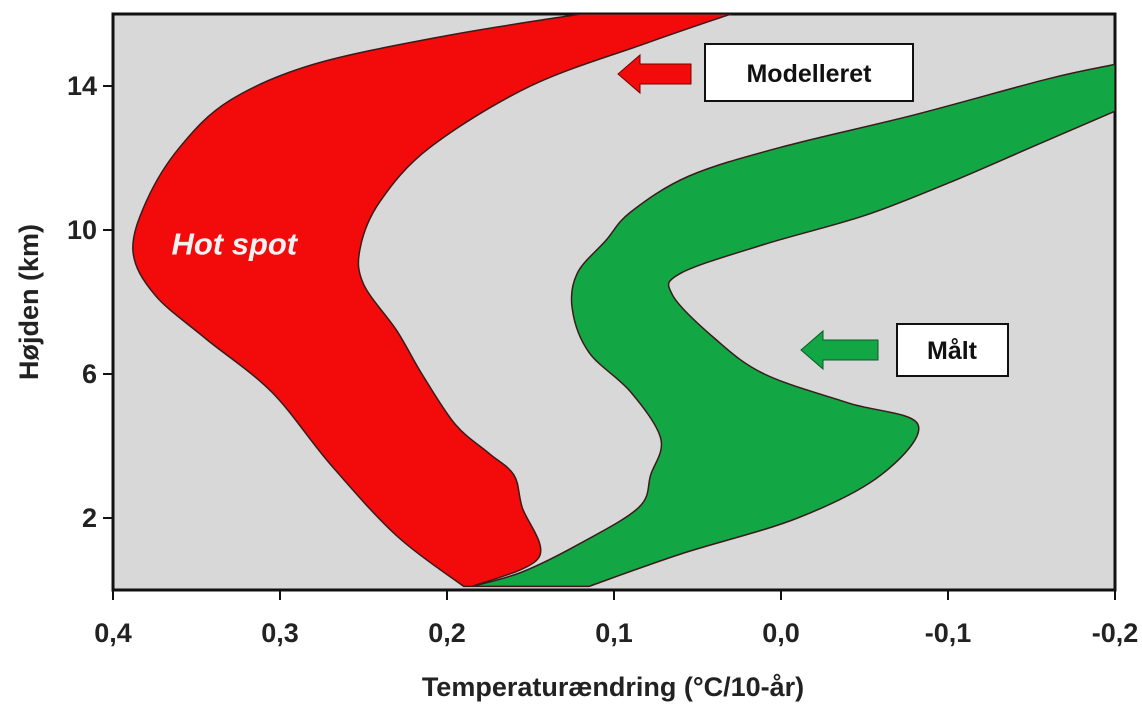 The height and width of the screenshot is (711, 1142). What do you see at coordinates (948, 633) in the screenshot?
I see `x-tick-label: -0,1` at bounding box center [948, 633].